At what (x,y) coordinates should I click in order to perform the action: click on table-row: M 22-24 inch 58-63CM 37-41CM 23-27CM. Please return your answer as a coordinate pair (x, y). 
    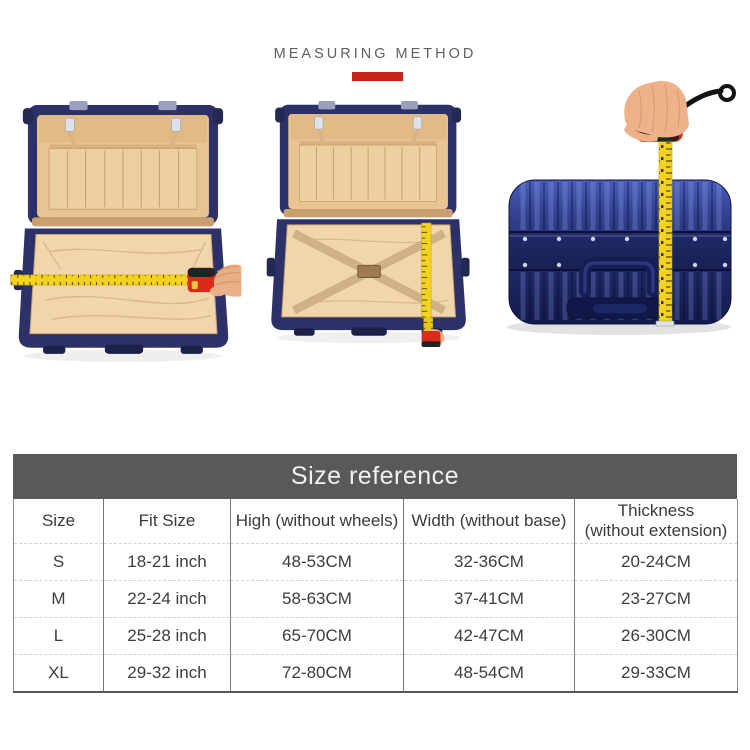
    Looking at the image, I should click on (375, 599).